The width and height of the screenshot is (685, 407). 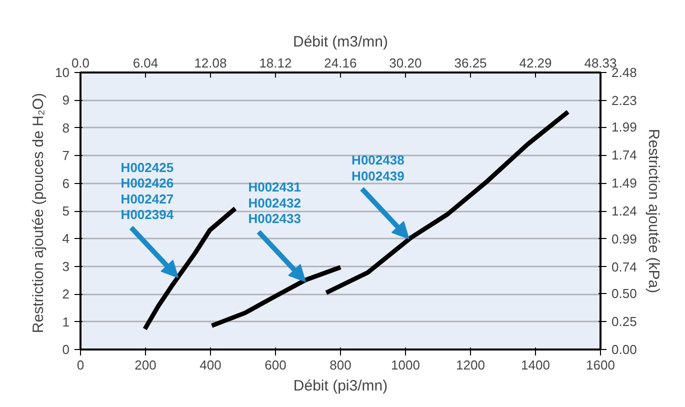 I want to click on x2-tick-label: 18.12, so click(x=275, y=63).